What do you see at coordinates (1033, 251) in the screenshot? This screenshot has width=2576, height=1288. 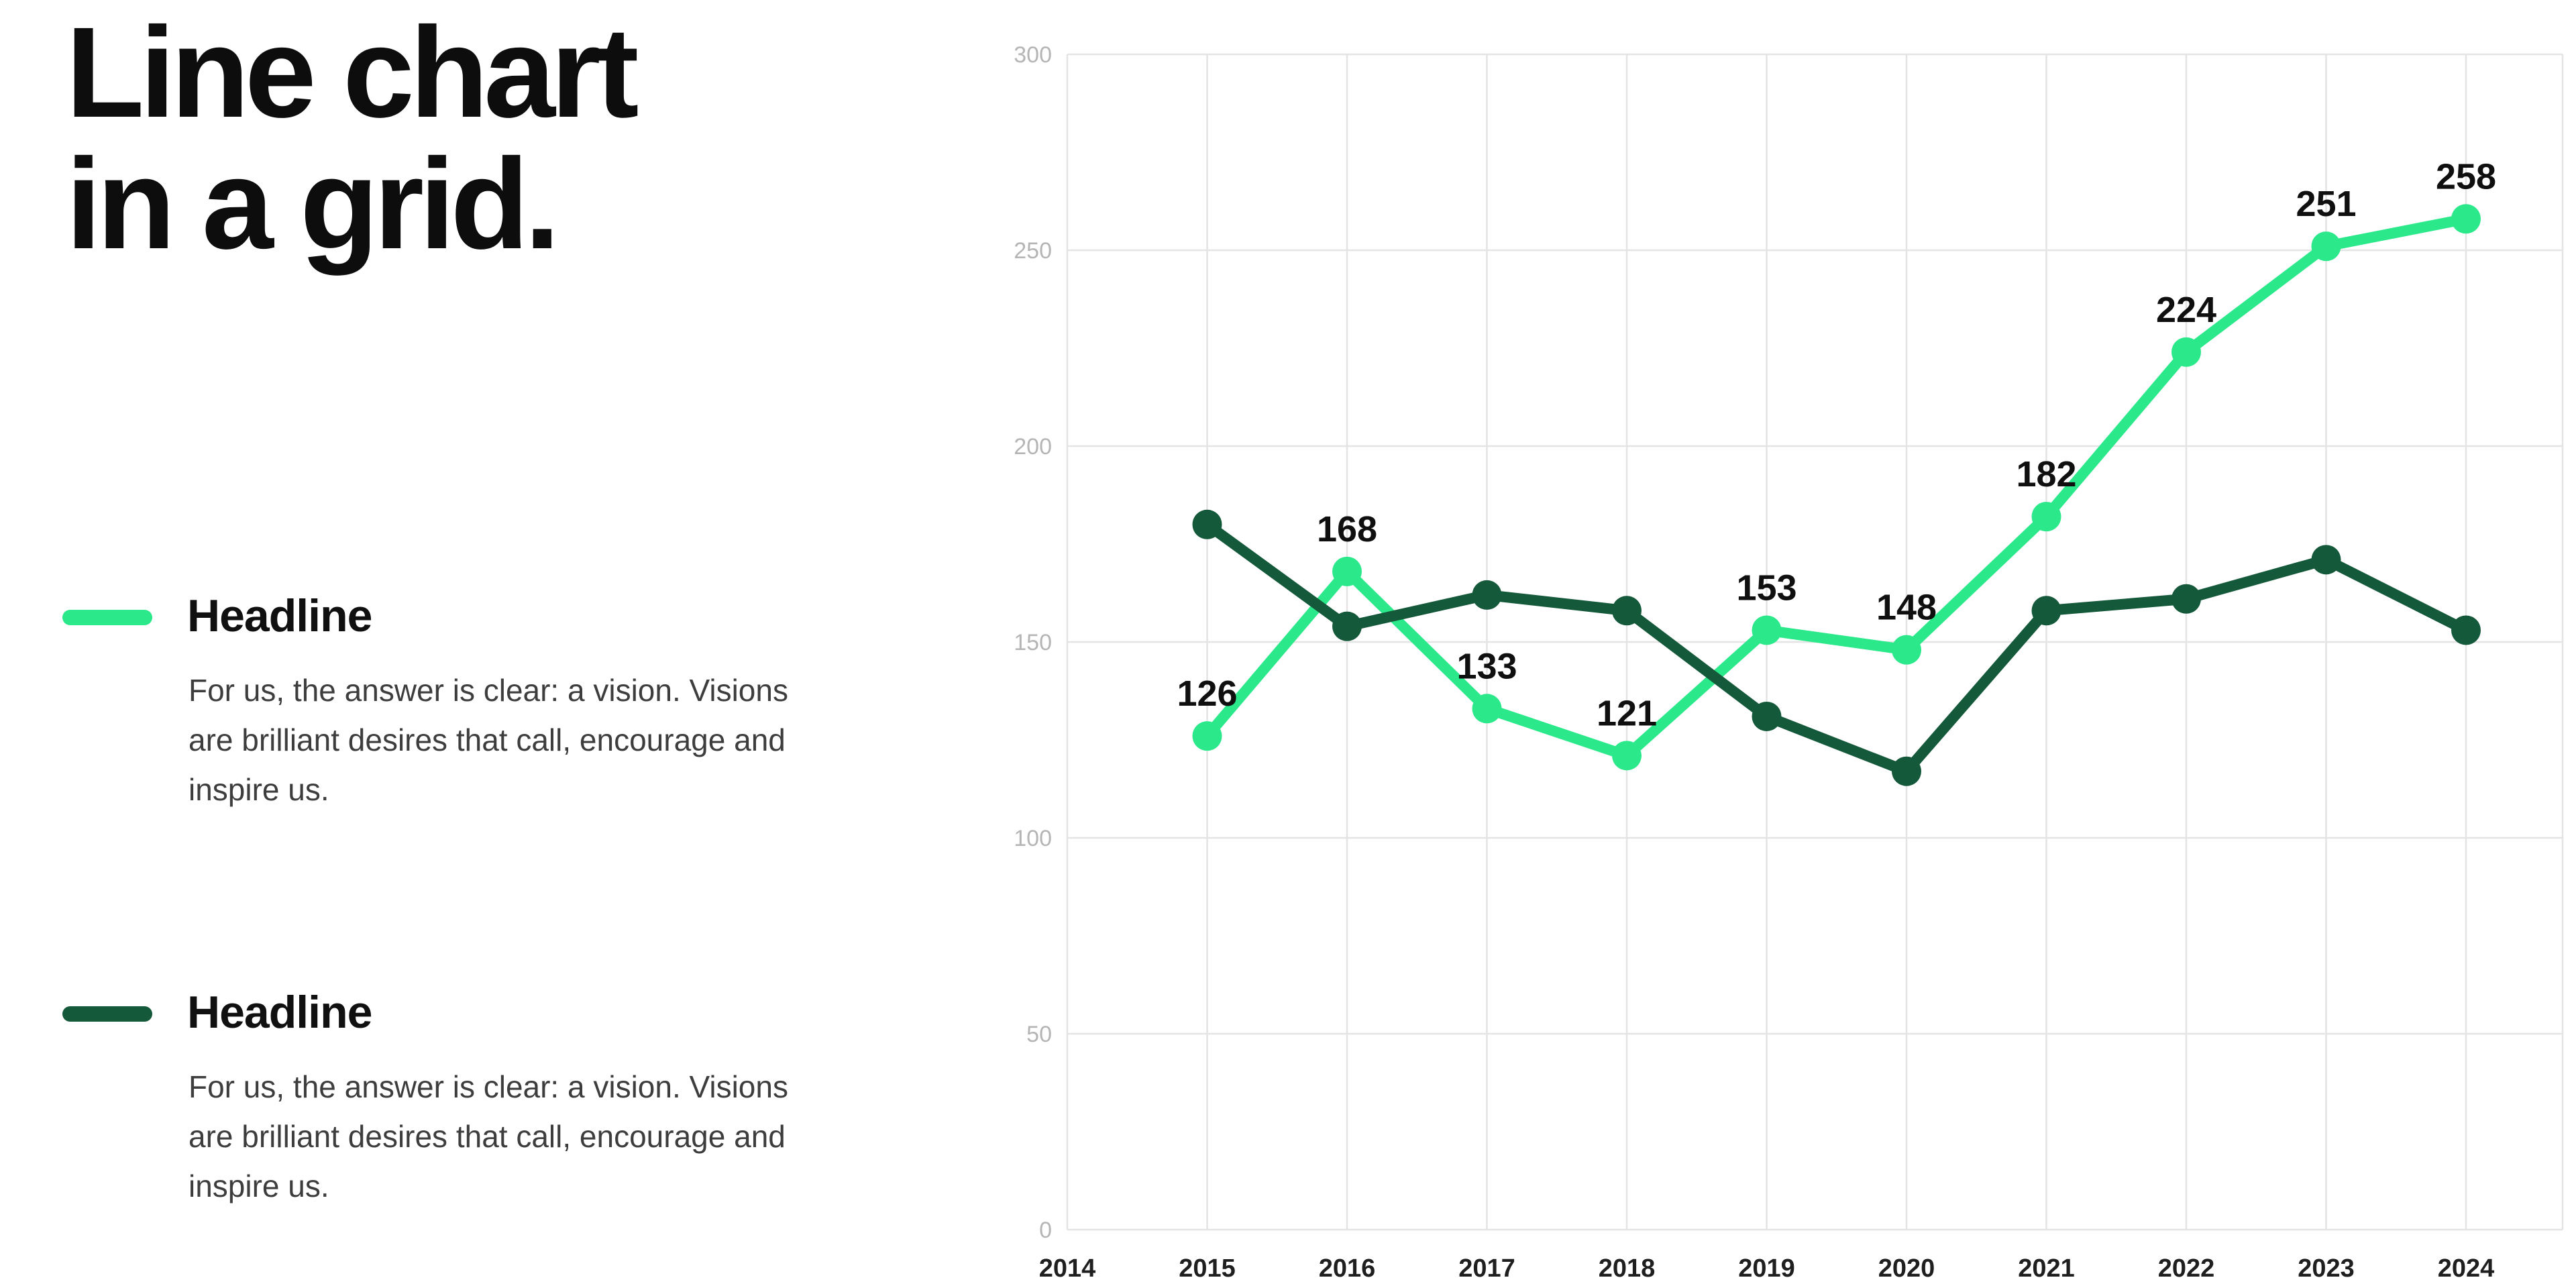 I see `y-axis-tick-label: 250` at bounding box center [1033, 251].